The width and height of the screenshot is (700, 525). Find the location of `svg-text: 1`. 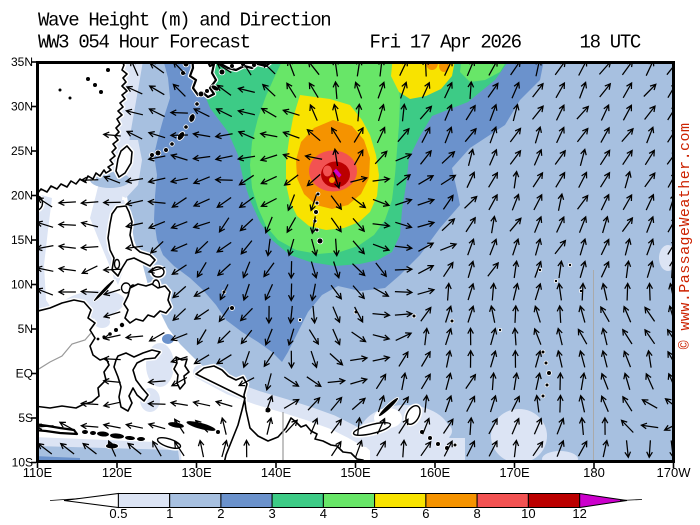

svg-text: 1 is located at coordinates (169, 513).